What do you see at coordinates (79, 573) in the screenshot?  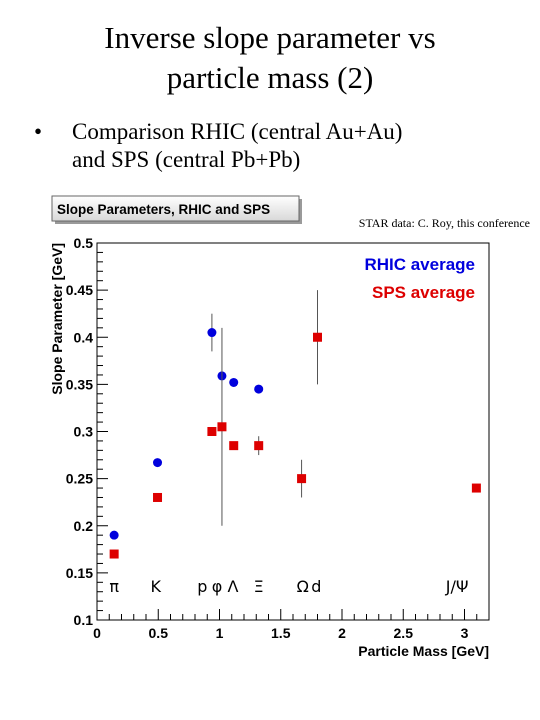 I see `y-tick-label: 0.15` at bounding box center [79, 573].